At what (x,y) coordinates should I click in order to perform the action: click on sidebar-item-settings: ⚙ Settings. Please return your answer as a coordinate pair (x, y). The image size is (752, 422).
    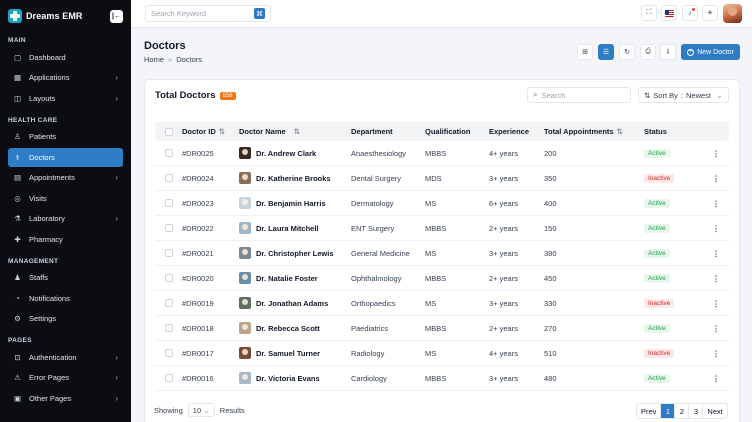
    Looking at the image, I should click on (65, 318).